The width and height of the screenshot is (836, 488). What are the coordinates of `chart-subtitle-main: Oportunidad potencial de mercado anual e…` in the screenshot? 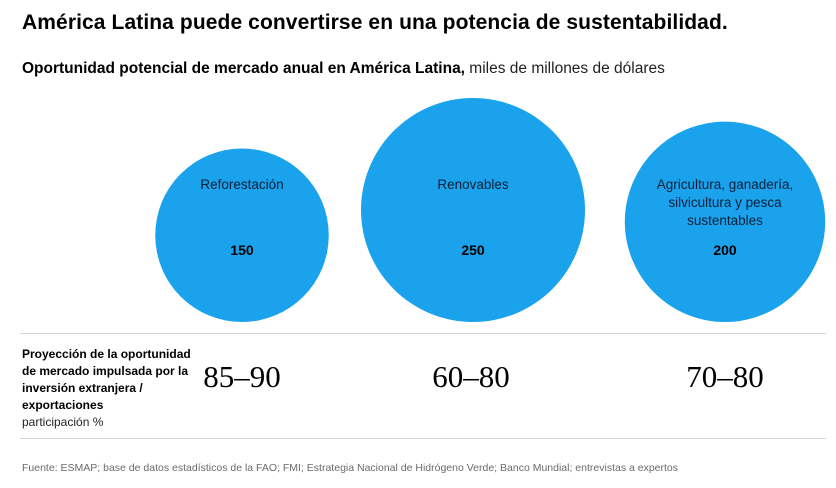 It's located at (243, 68).